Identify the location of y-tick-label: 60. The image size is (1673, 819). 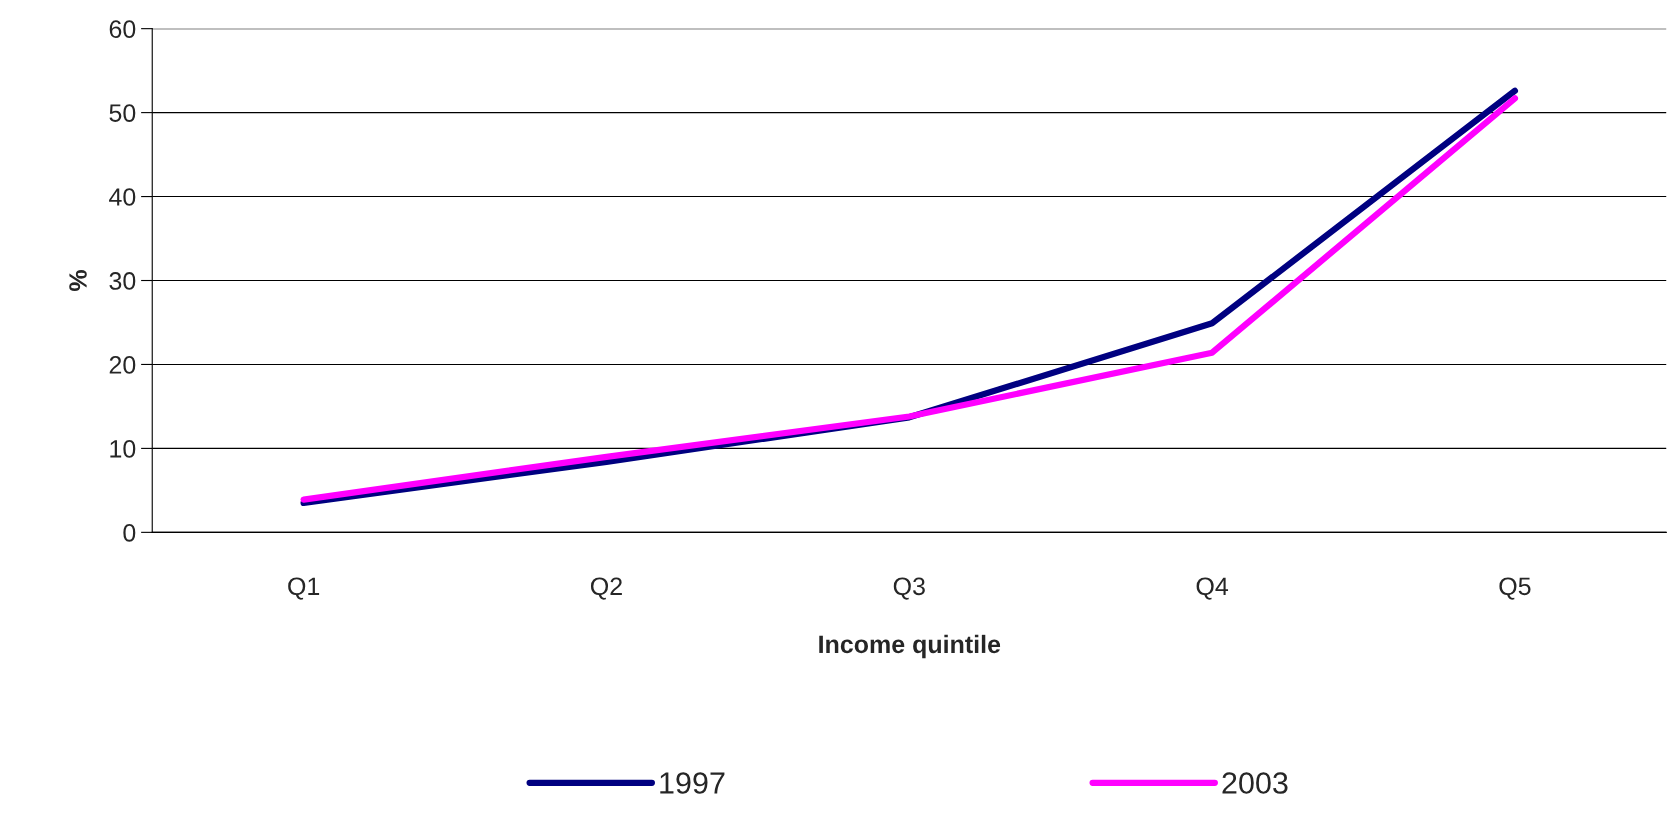
(122, 29).